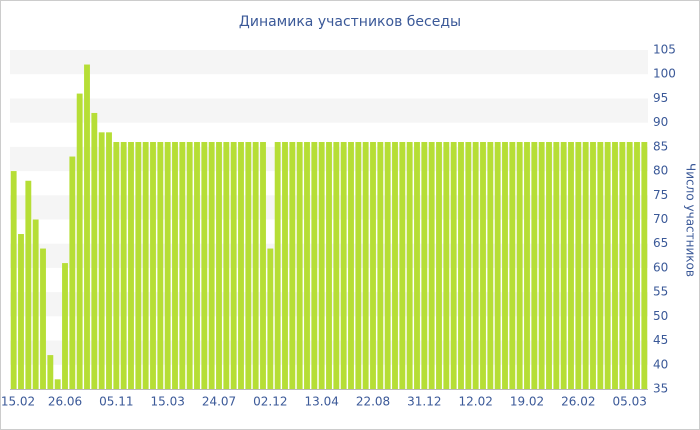 The width and height of the screenshot is (700, 430). What do you see at coordinates (167, 402) in the screenshot?
I see `x-tick-label: 15.03` at bounding box center [167, 402].